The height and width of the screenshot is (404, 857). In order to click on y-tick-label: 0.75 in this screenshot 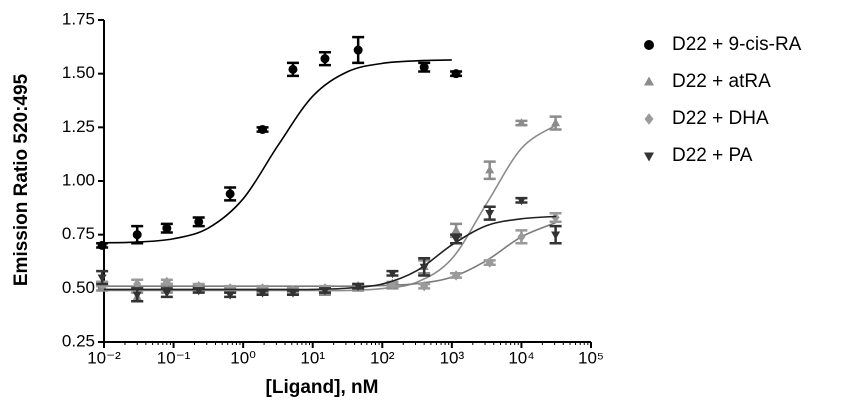, I will do `click(78, 233)`.